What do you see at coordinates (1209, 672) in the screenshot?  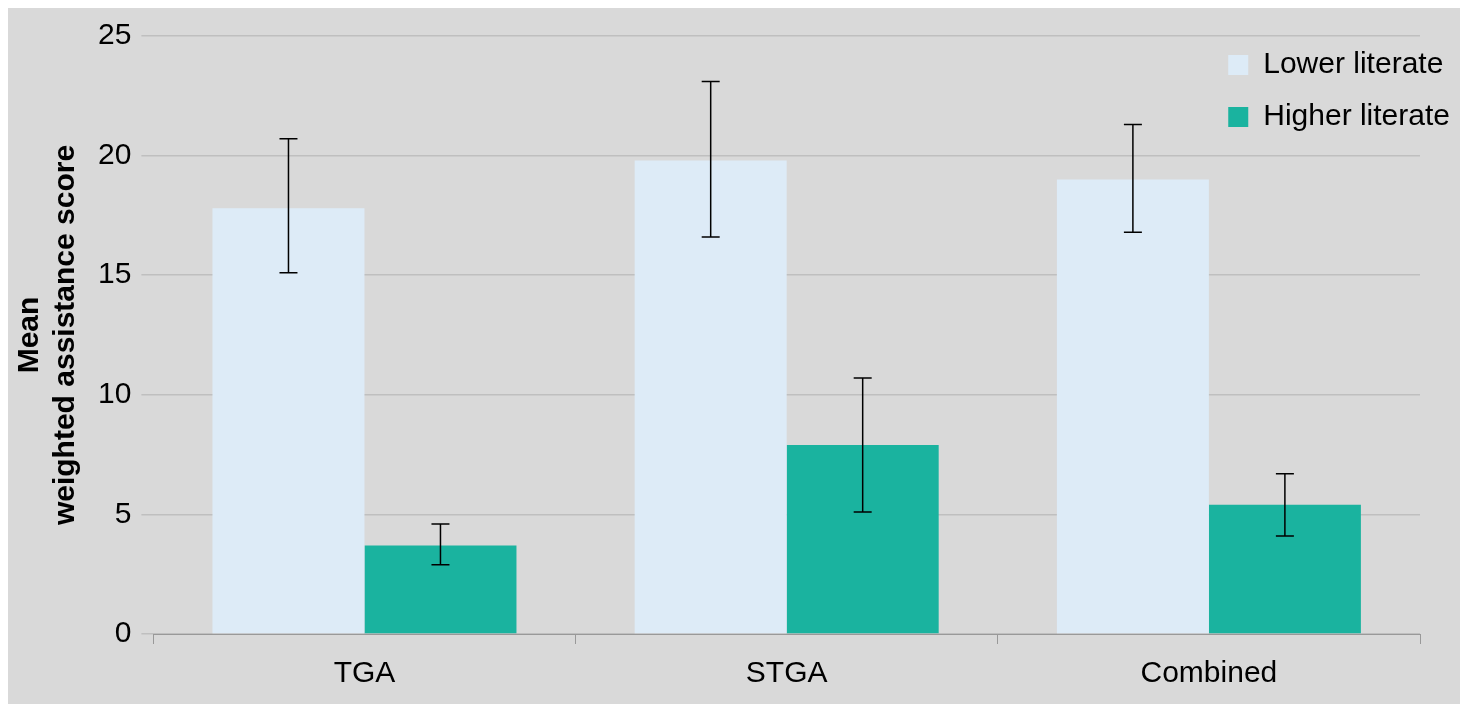 I see `x-tick-label: Combined` at bounding box center [1209, 672].